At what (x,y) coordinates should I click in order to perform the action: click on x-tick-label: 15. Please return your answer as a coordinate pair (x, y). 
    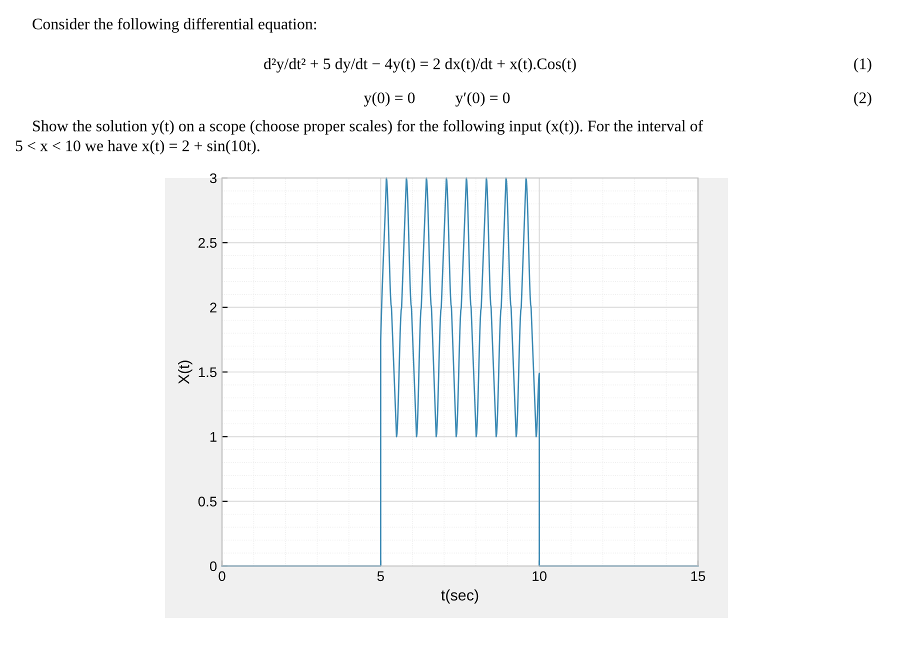
    Looking at the image, I should click on (698, 576).